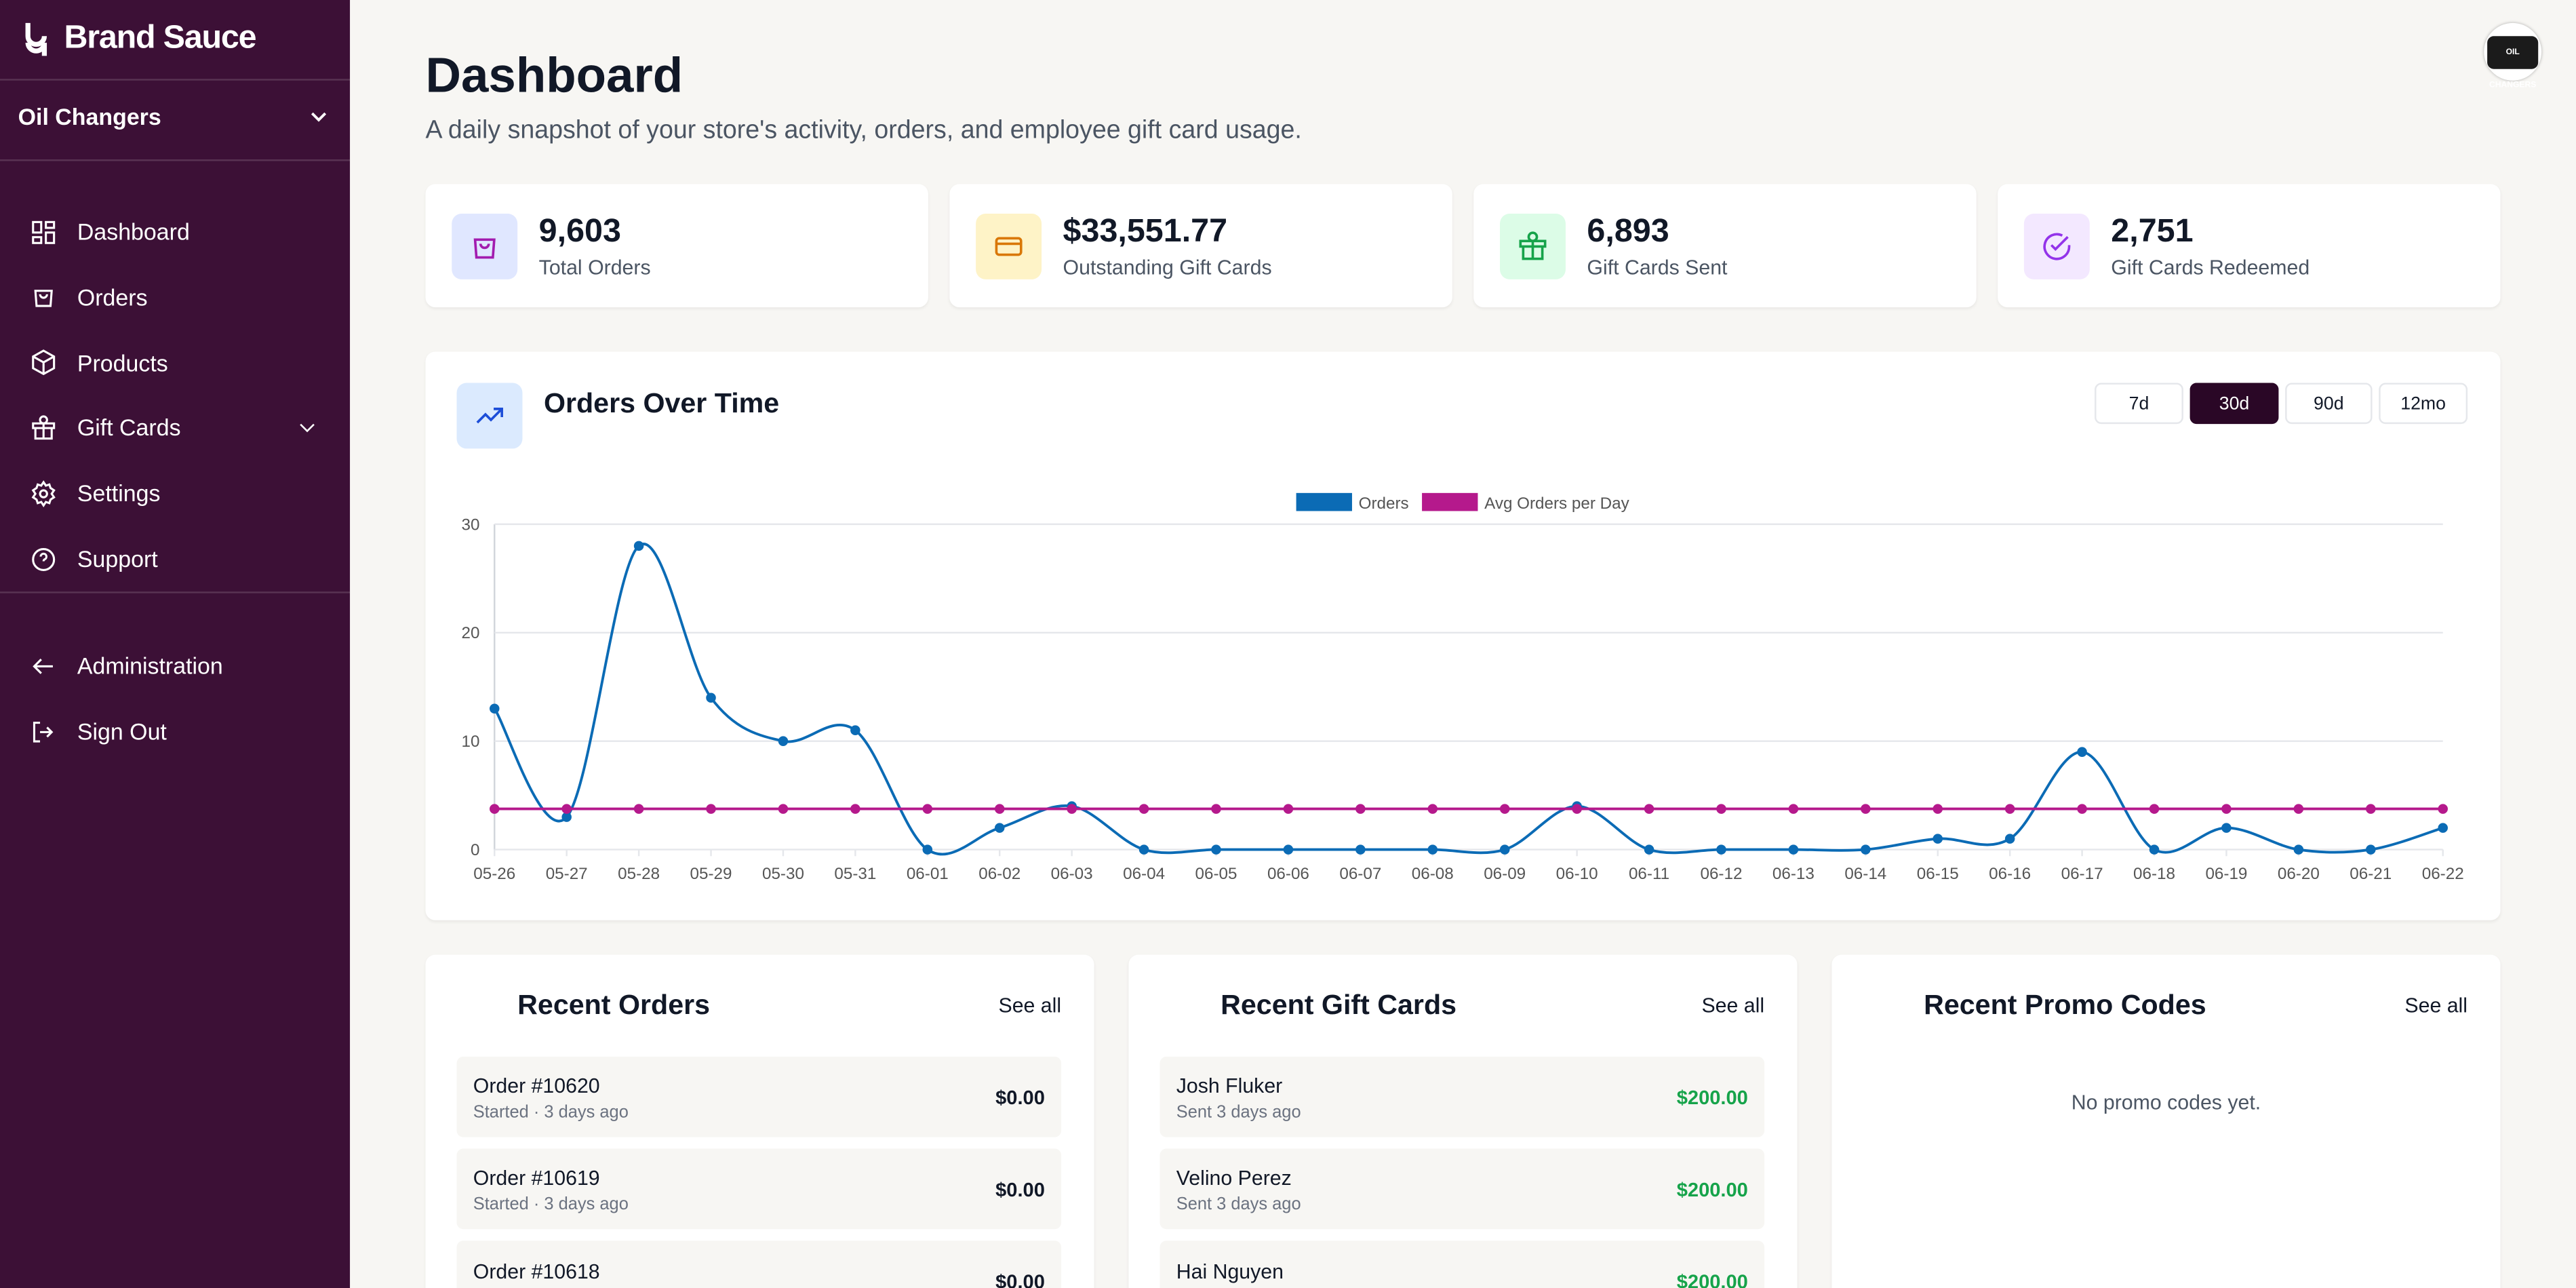 This screenshot has width=2576, height=1288. What do you see at coordinates (96, 493) in the screenshot?
I see `nav-item: Settings` at bounding box center [96, 493].